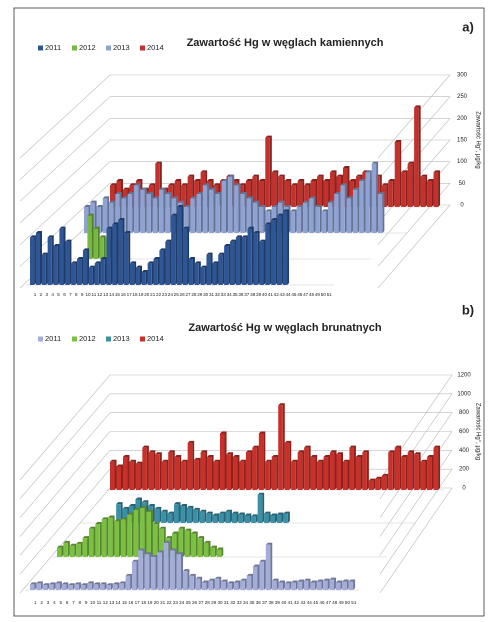 This screenshot has width=499, height=622. What do you see at coordinates (247, 294) in the screenshot?
I see `x-tick-label: 37` at bounding box center [247, 294].